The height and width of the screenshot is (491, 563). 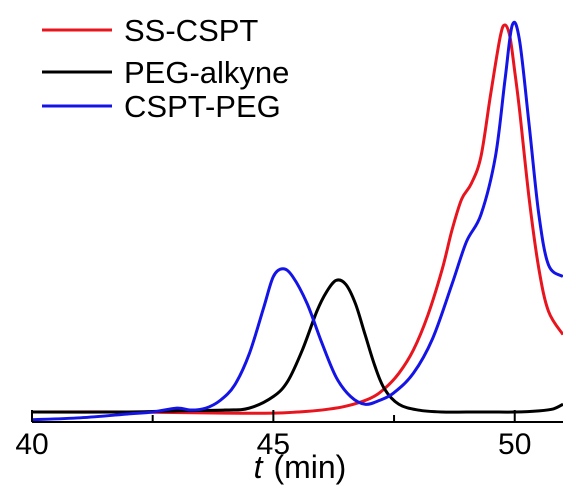 What do you see at coordinates (202, 106) in the screenshot?
I see `legend-label: CSPT-PEG` at bounding box center [202, 106].